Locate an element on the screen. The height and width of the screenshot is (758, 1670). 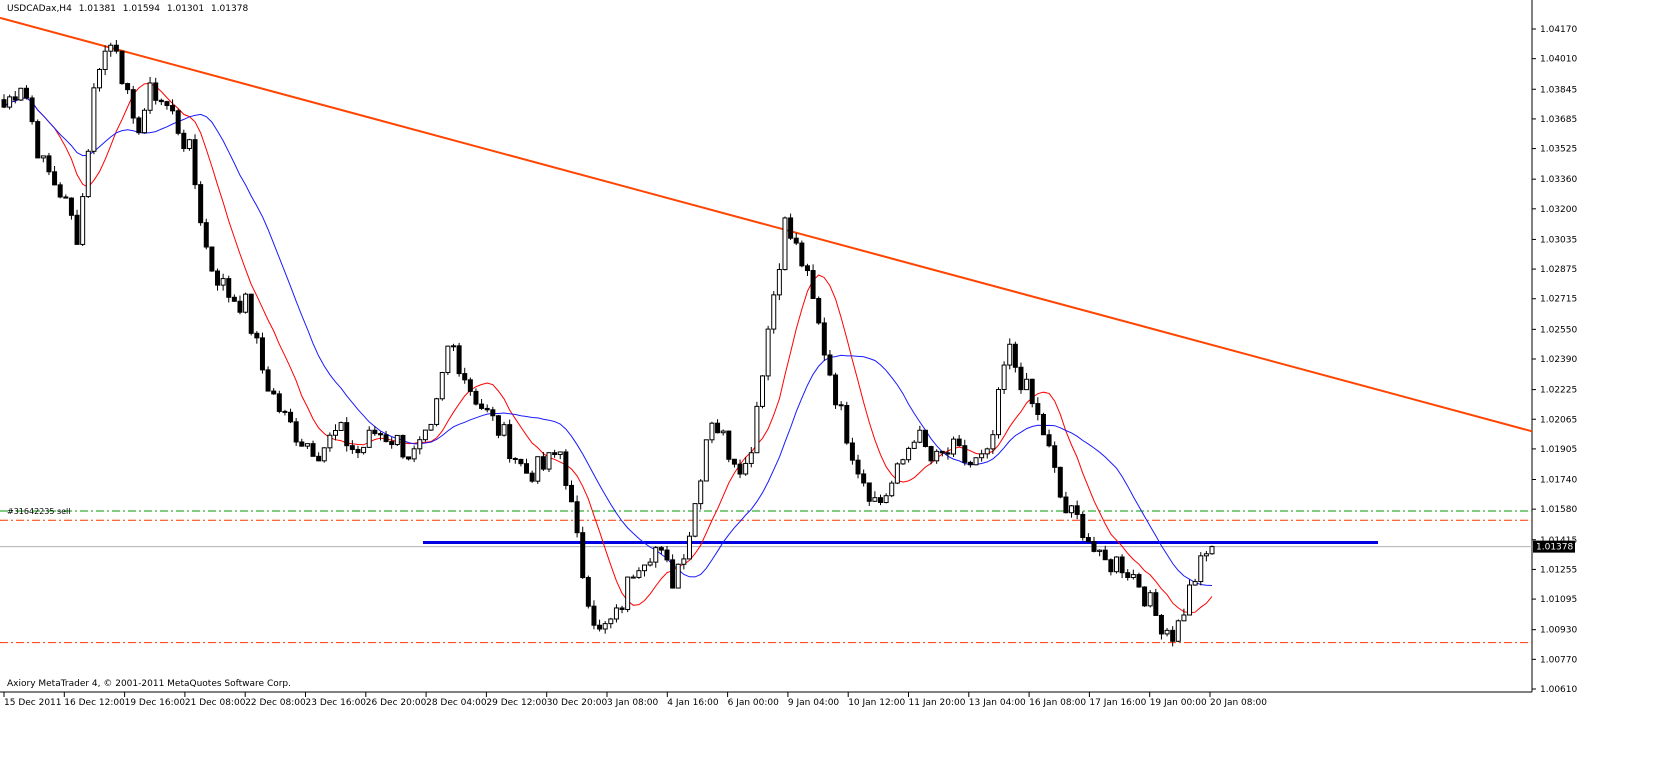
open-value: 1.01381 is located at coordinates (97, 9).